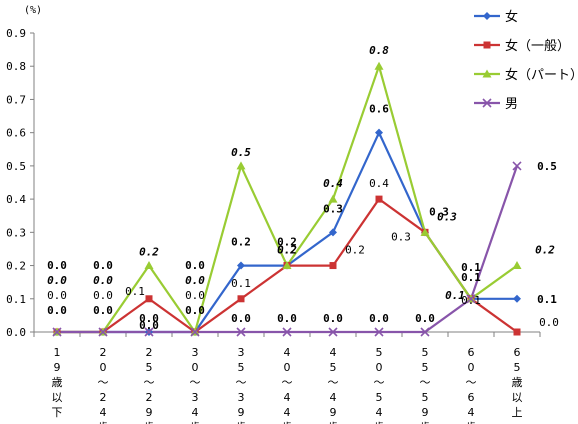 The width and height of the screenshot is (578, 424). Describe the element at coordinates (511, 104) in the screenshot. I see `legend-label: 男` at that location.